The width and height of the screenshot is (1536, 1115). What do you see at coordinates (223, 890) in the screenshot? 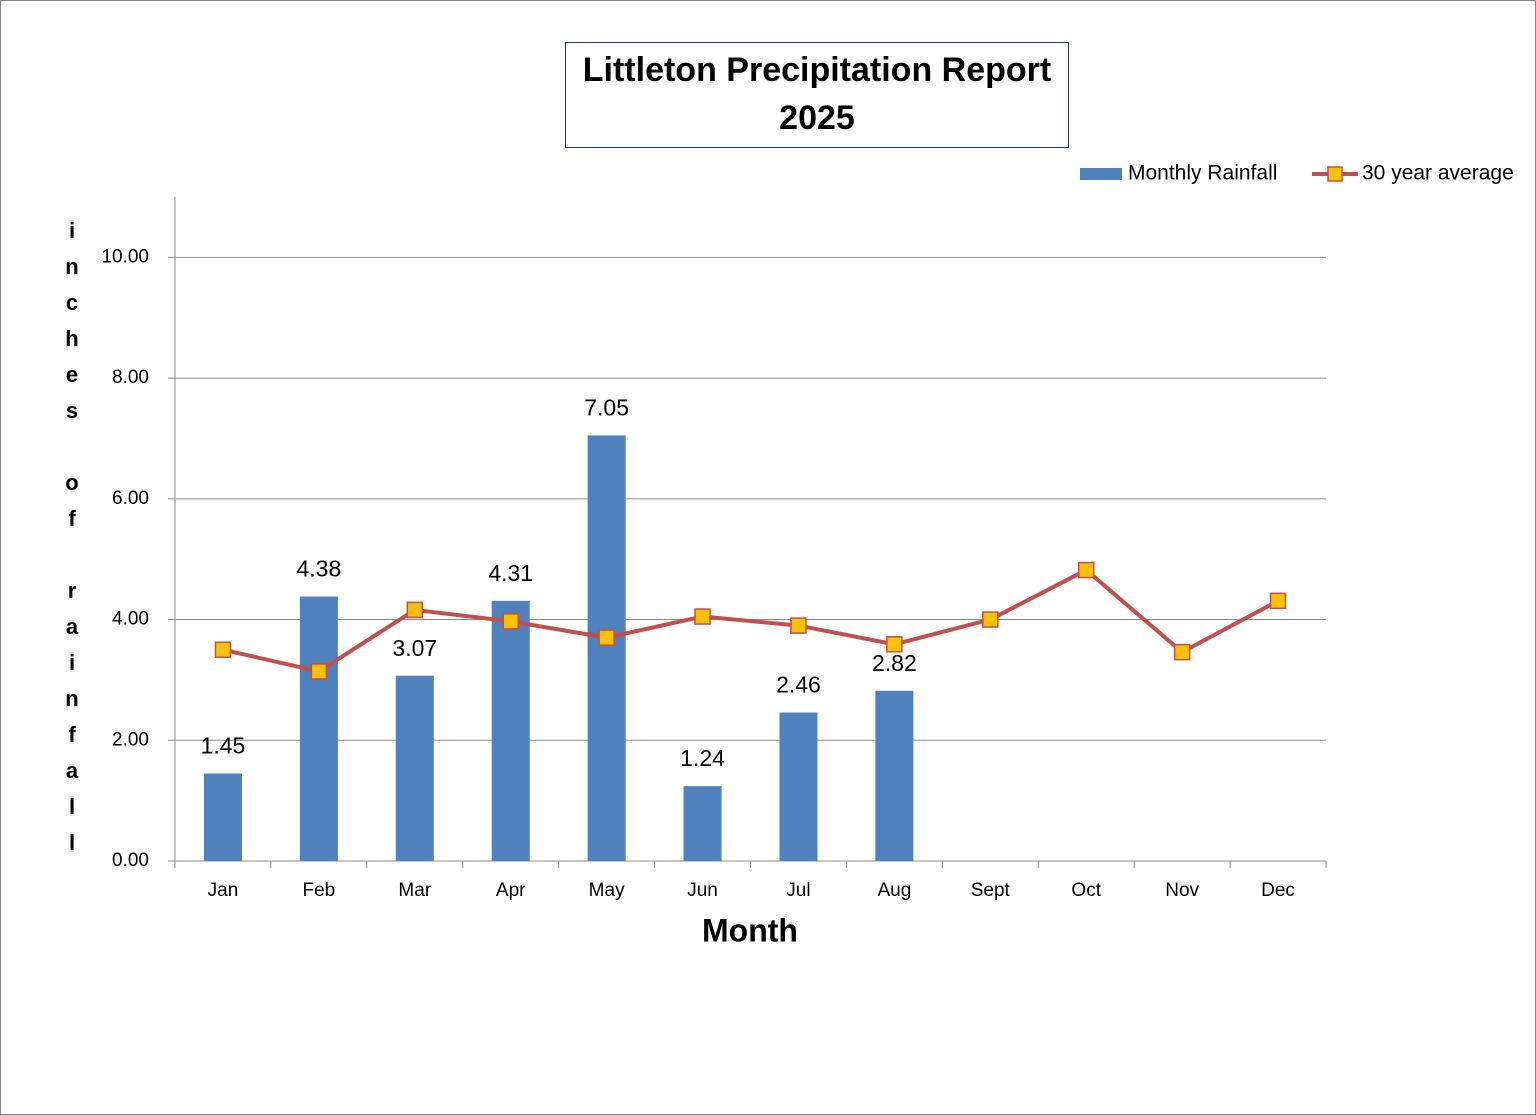
I see `x-tick-label: Jan` at bounding box center [223, 890].